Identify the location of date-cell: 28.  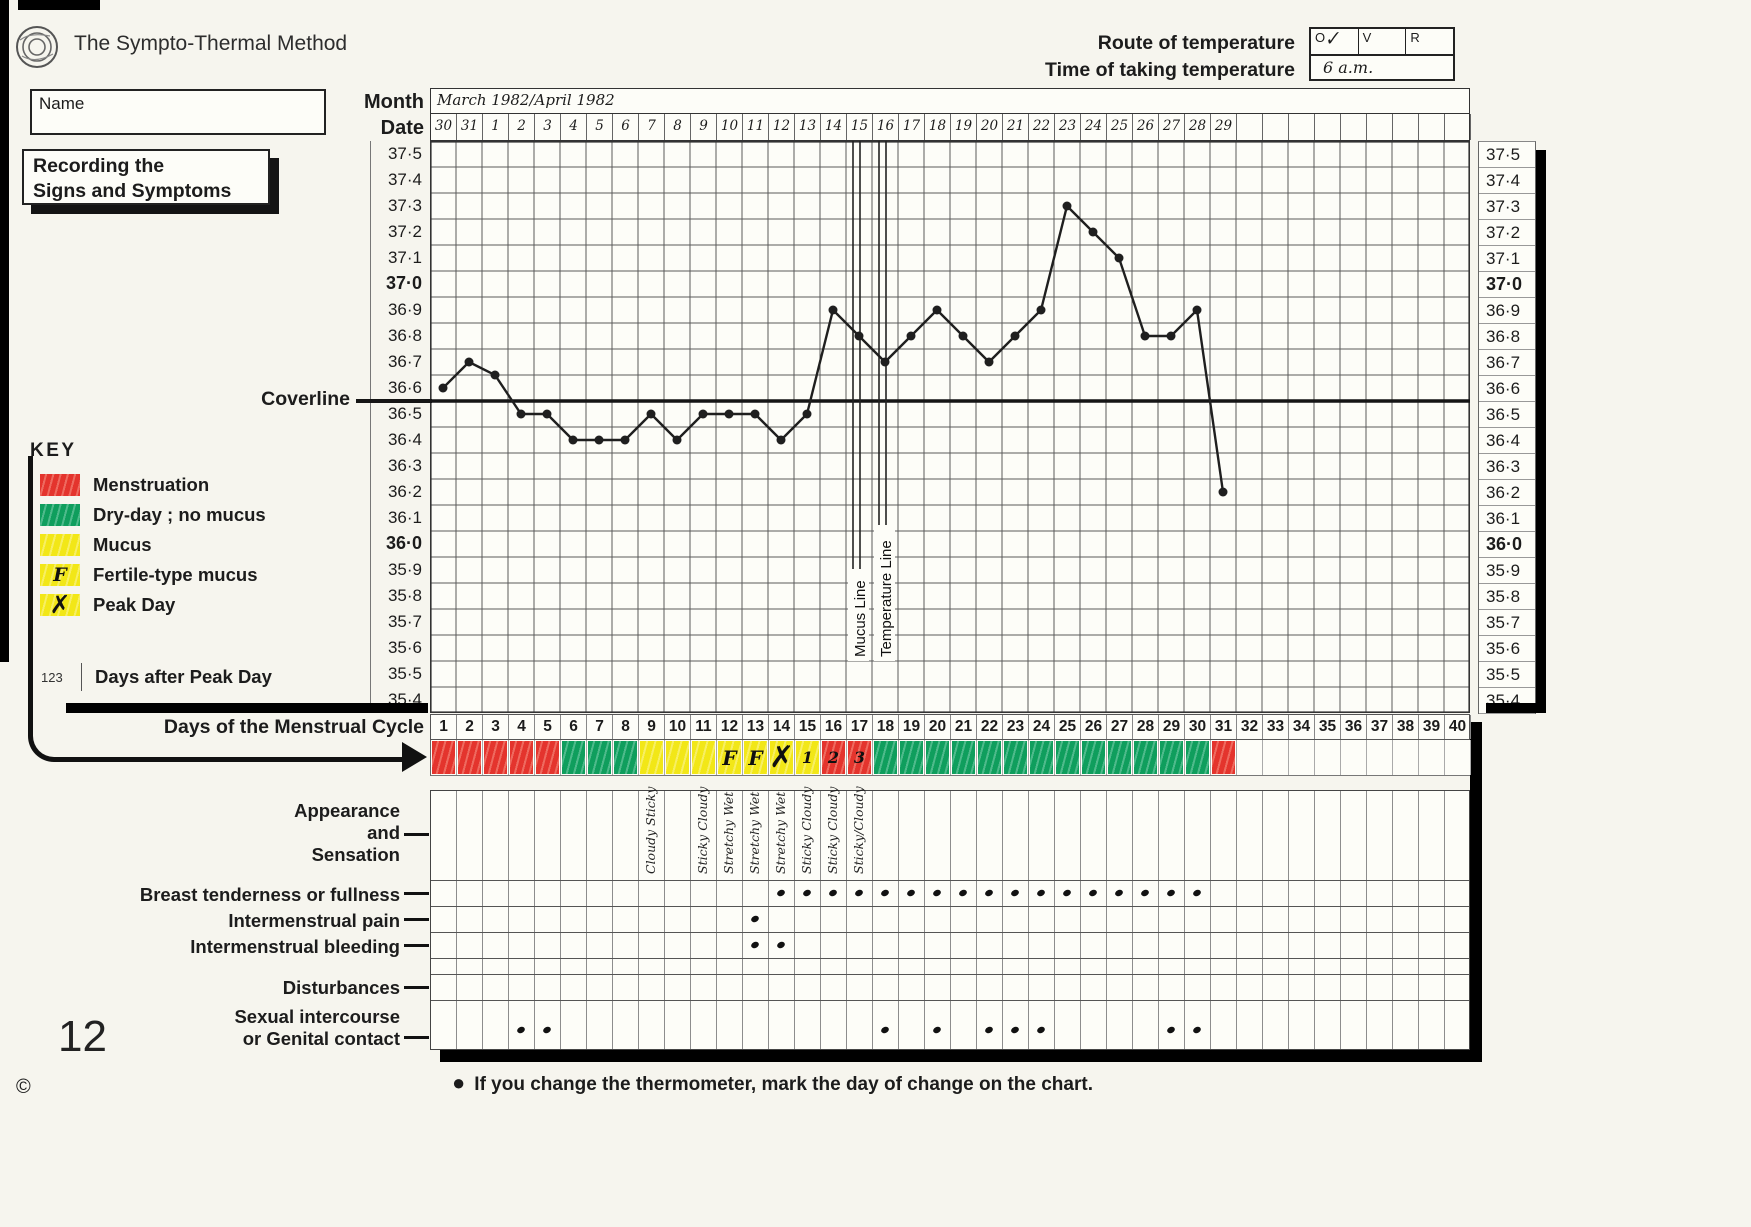
(1198, 127).